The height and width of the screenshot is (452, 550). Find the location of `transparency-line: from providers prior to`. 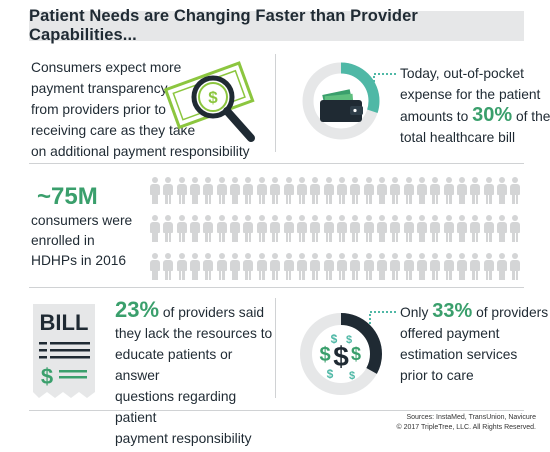

transparency-line: from providers prior to is located at coordinates (98, 109).